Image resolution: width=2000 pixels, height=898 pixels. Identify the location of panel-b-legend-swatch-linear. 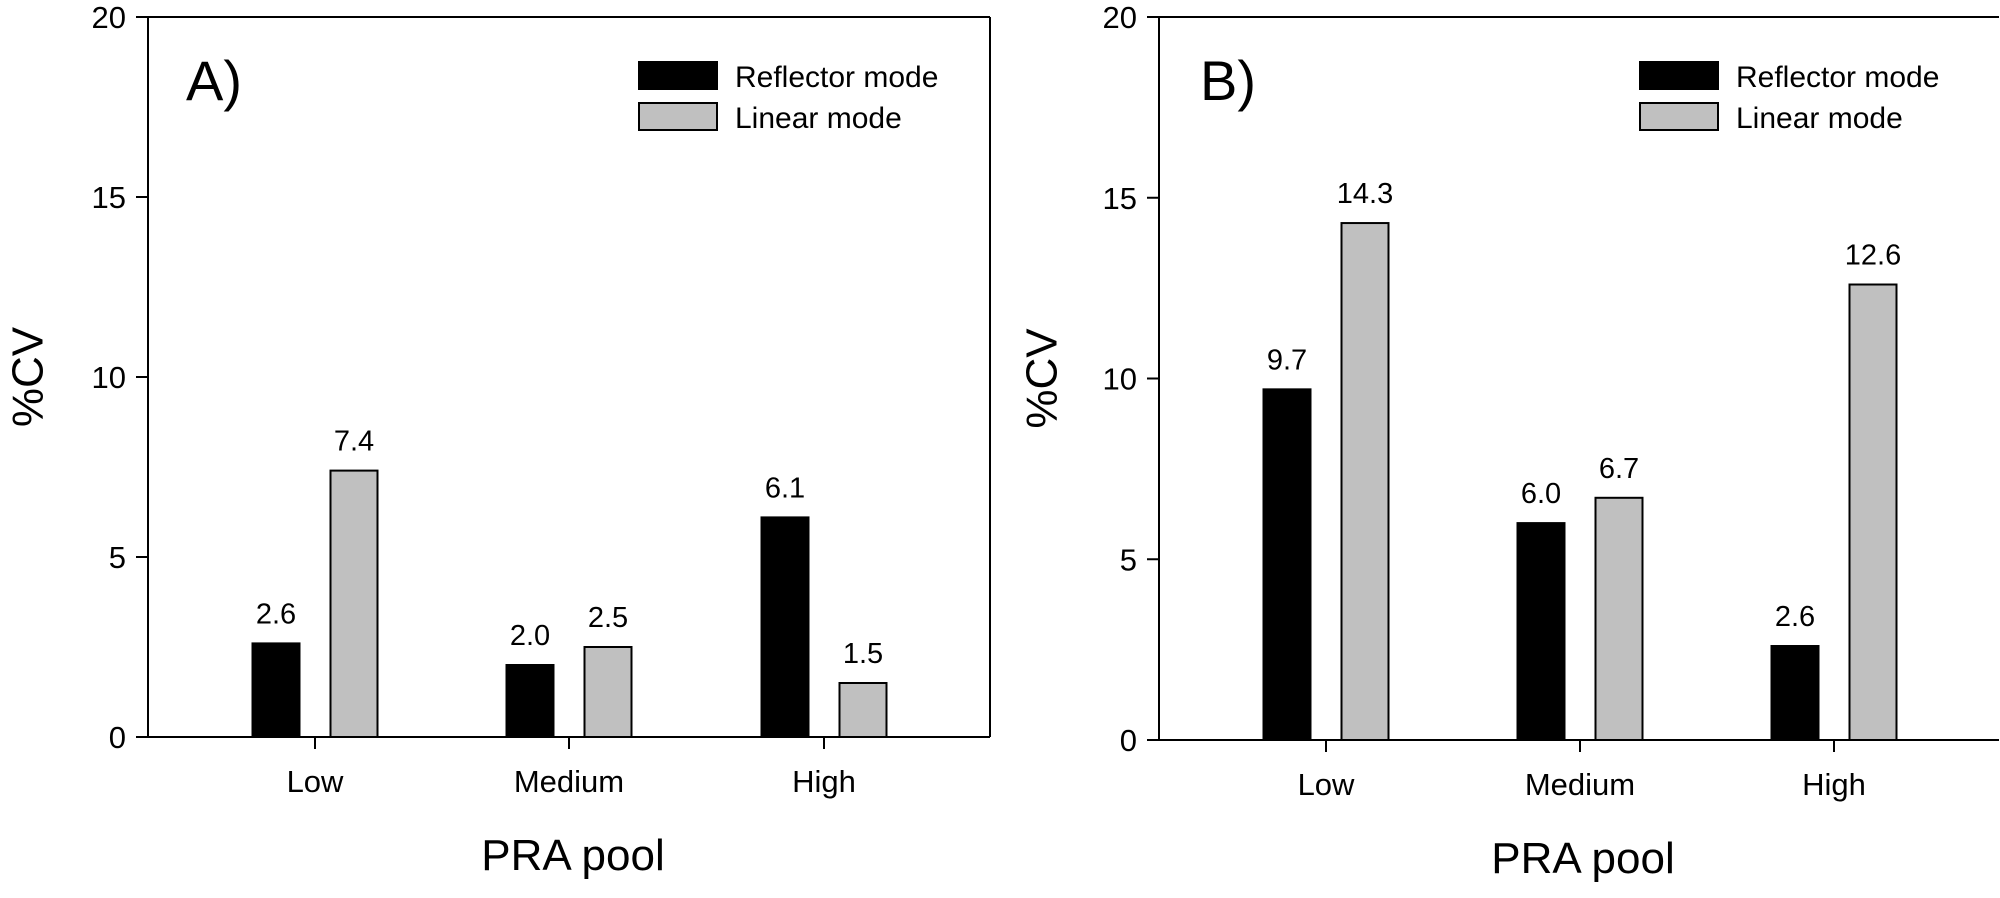
(1679, 116).